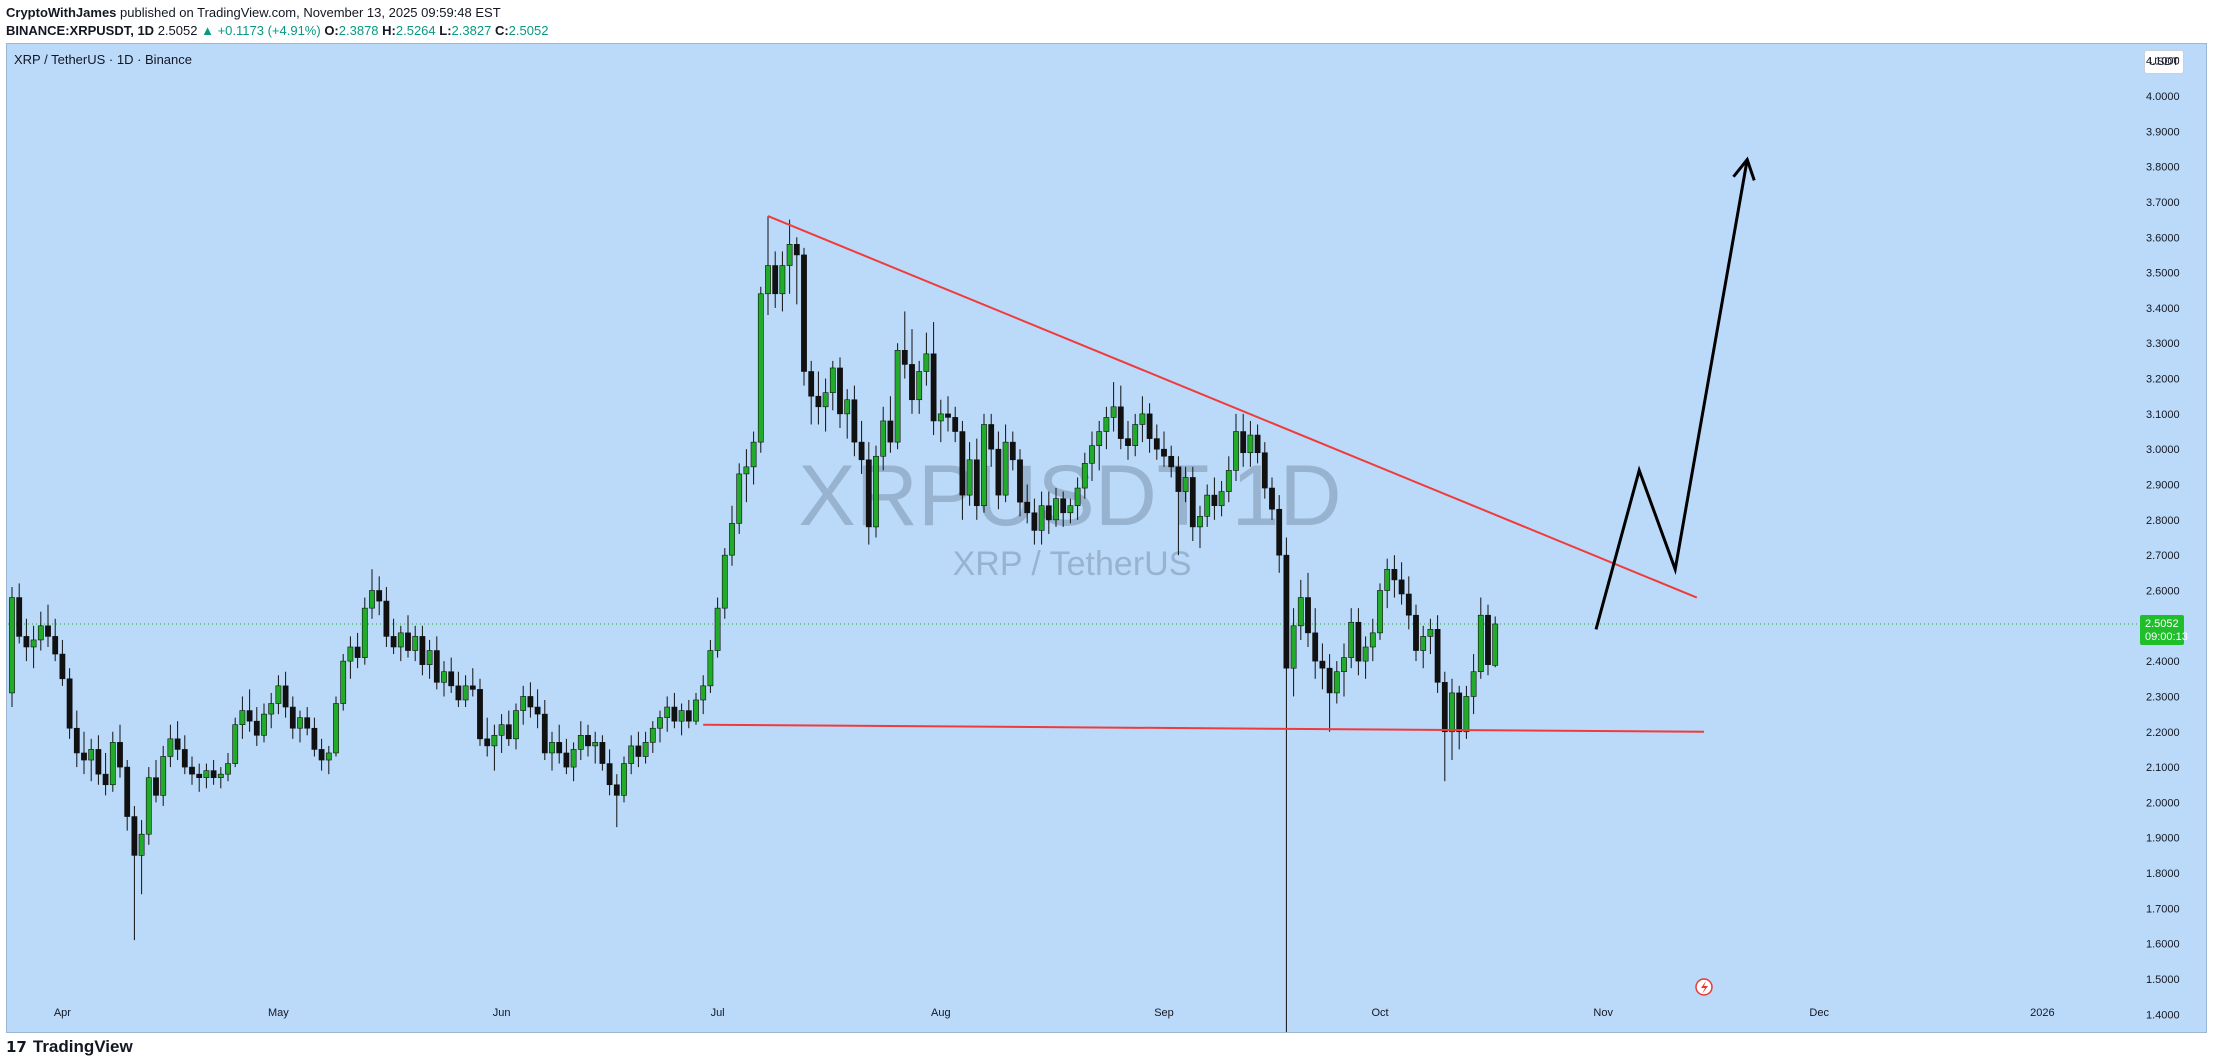  What do you see at coordinates (2166, 637) in the screenshot?
I see `price-tag-countdown: 09:00:13` at bounding box center [2166, 637].